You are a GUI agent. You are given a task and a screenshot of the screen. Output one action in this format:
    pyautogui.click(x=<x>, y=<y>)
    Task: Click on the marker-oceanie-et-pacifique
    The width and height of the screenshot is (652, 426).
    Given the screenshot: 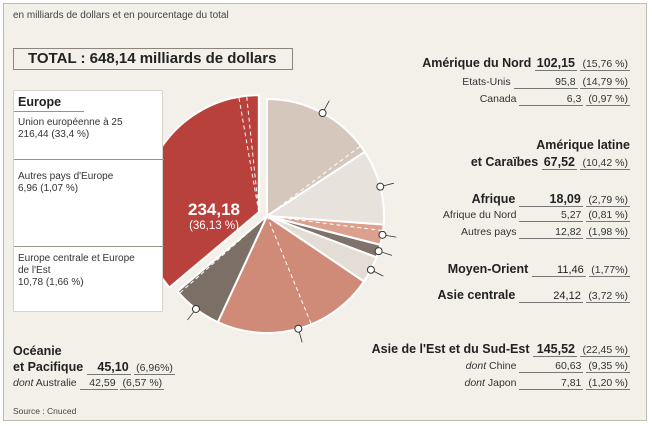 What is the action you would take?
    pyautogui.click(x=195, y=308)
    